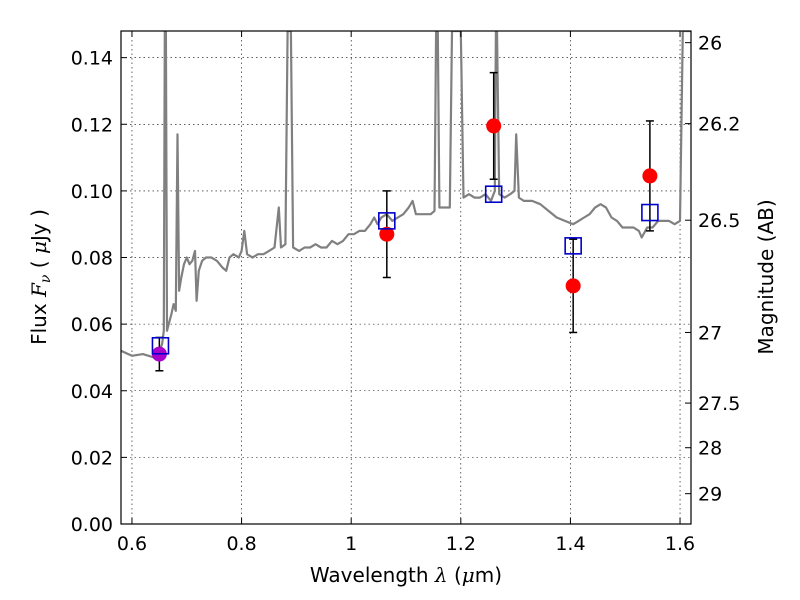 The image size is (800, 600). Describe the element at coordinates (710, 333) in the screenshot. I see `right-tick-label: 27` at that location.